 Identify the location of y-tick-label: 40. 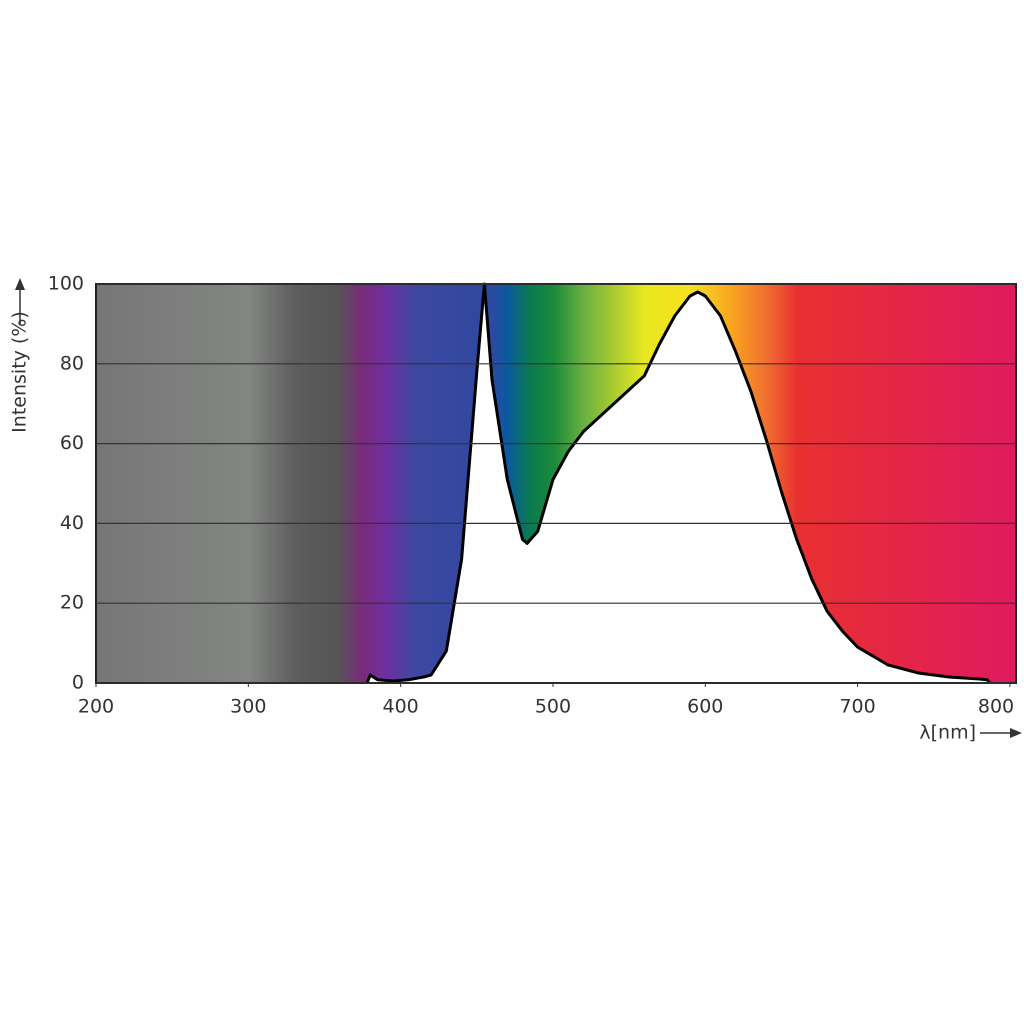
(72, 523).